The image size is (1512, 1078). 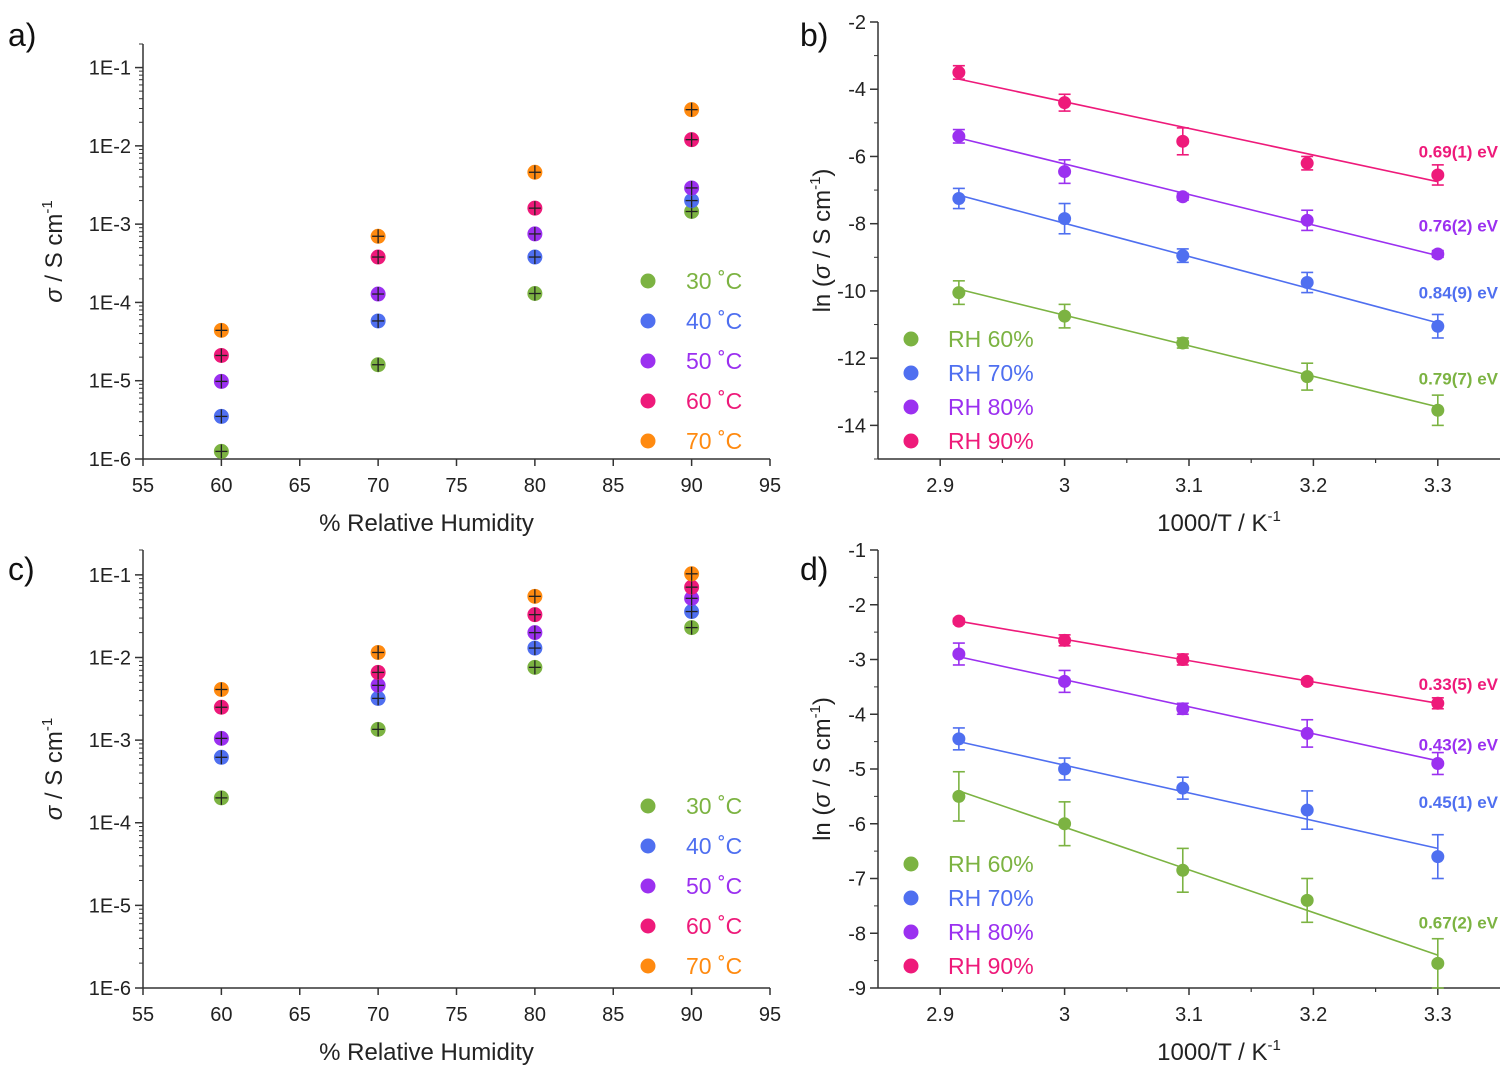 What do you see at coordinates (821, 769) in the screenshot?
I see `y-axis-title: ln (σ / S cm-1)` at bounding box center [821, 769].